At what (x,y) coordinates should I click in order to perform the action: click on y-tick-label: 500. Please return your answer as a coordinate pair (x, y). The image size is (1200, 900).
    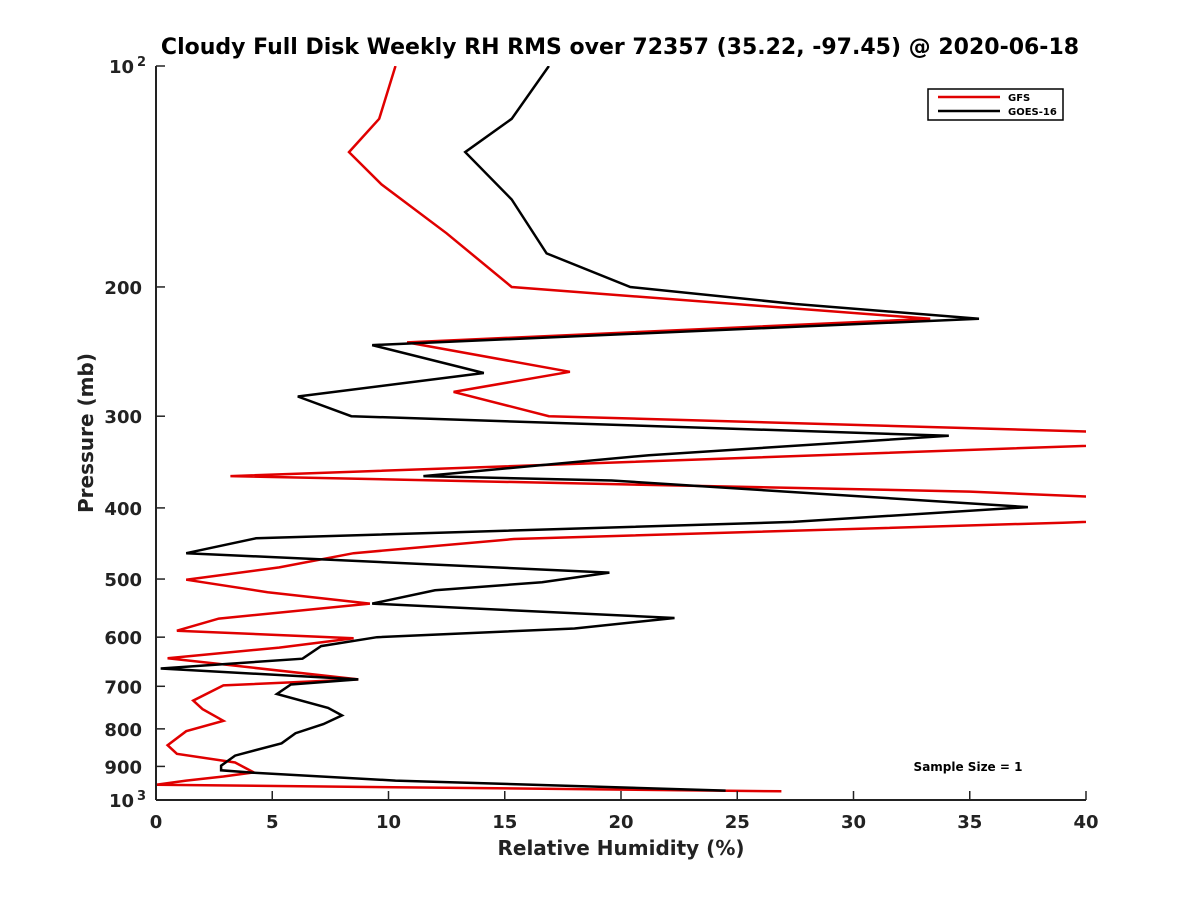
    Looking at the image, I should click on (123, 580).